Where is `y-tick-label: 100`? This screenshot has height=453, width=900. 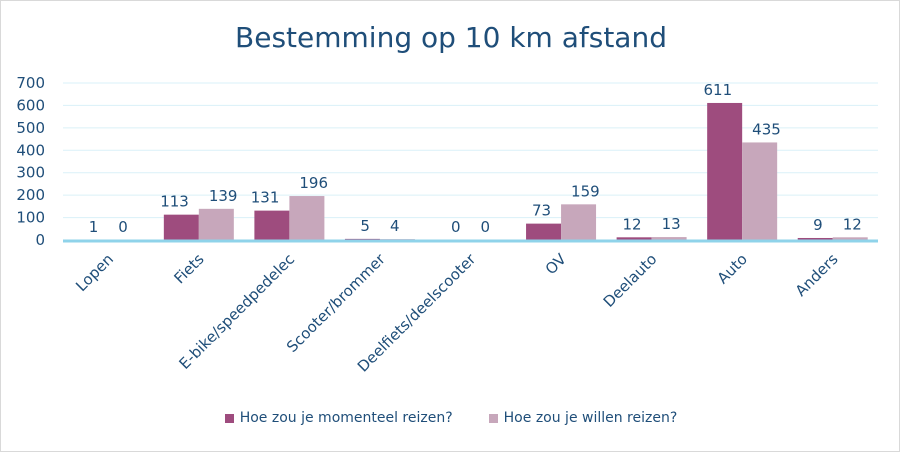 y-tick-label: 100 is located at coordinates (30, 218).